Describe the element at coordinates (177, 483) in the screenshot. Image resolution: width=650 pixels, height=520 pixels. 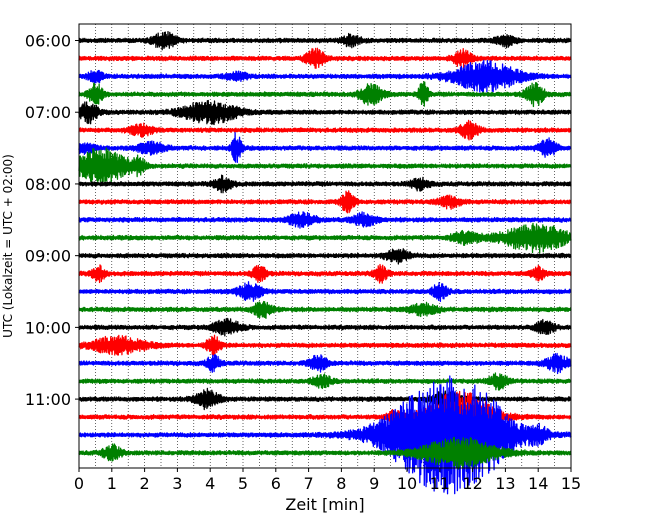
I see `x-tick-label: 3` at that location.